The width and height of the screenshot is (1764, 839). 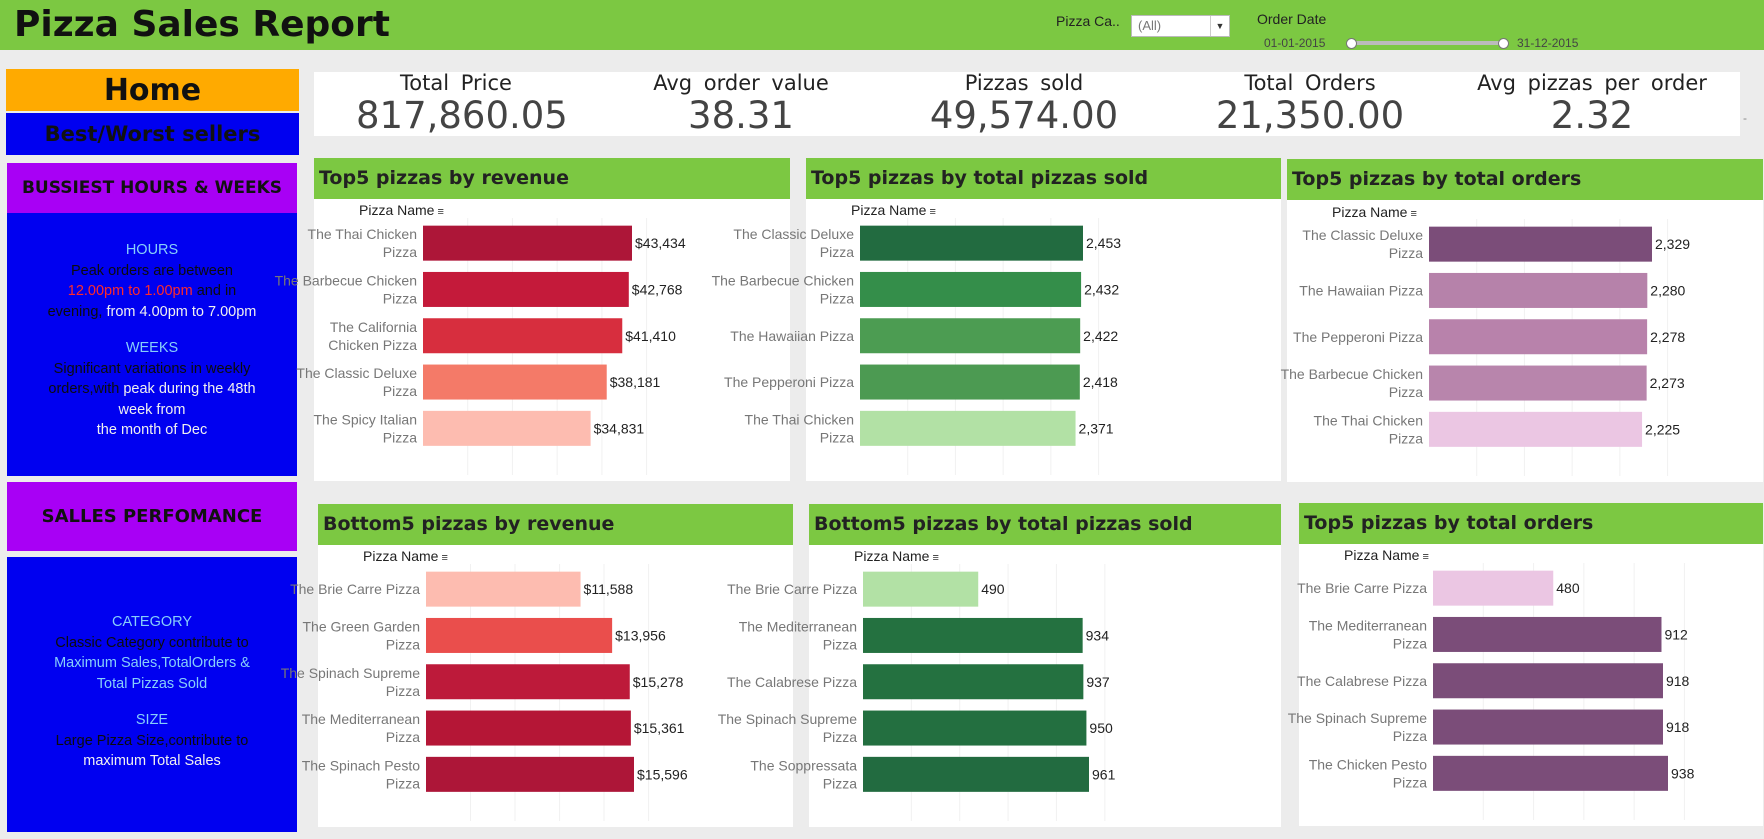 I want to click on pizza-category-filter-label: Pizza Ca.., so click(x=1088, y=21).